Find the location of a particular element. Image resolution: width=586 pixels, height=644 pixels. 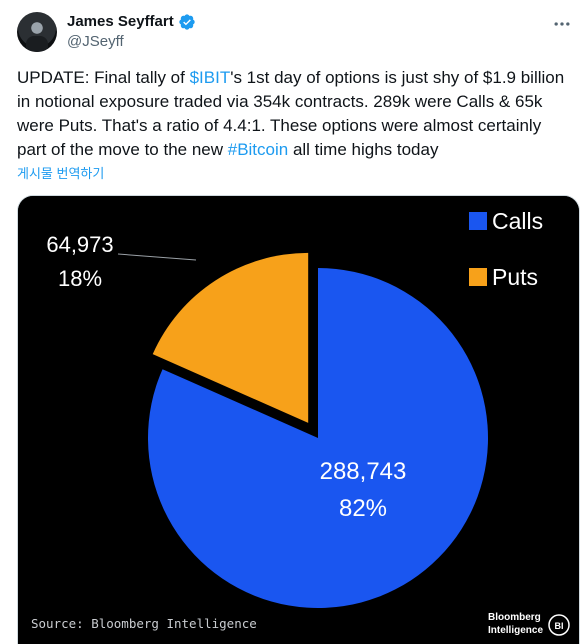

translate-post-link: 게시물 번역하기 is located at coordinates (61, 173).